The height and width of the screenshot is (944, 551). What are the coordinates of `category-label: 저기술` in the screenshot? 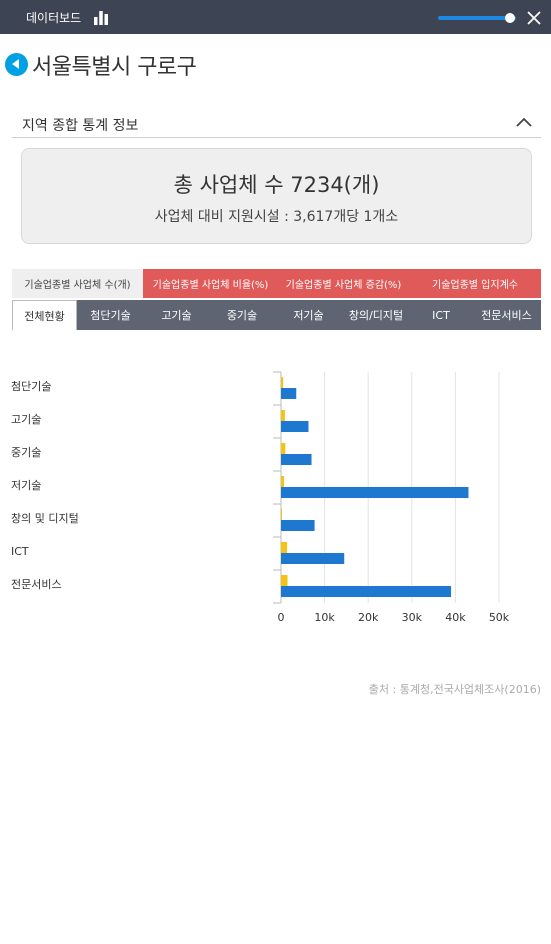 It's located at (26, 485).